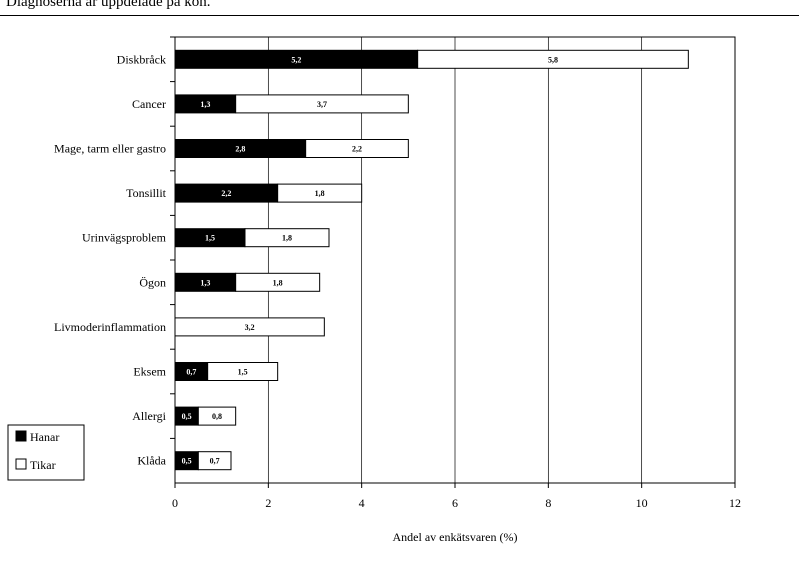 Image resolution: width=799 pixels, height=573 pixels. What do you see at coordinates (149, 416) in the screenshot?
I see `category-label: Allergi` at bounding box center [149, 416].